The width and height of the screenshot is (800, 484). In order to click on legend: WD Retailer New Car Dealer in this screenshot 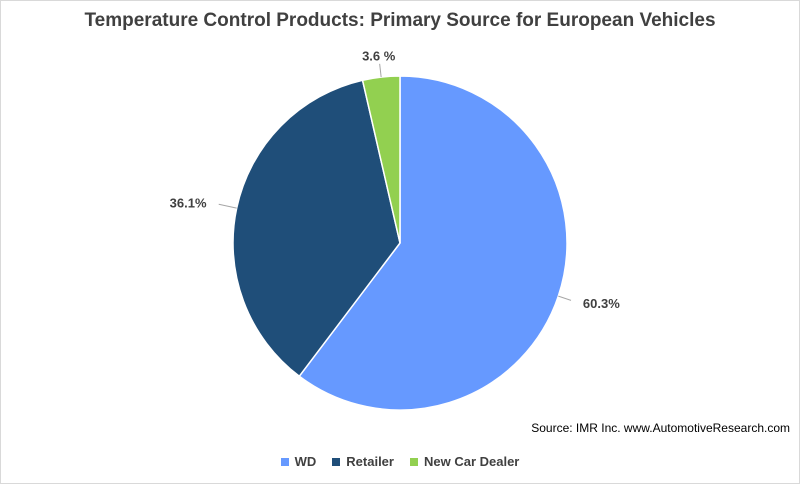, I will do `click(400, 461)`.